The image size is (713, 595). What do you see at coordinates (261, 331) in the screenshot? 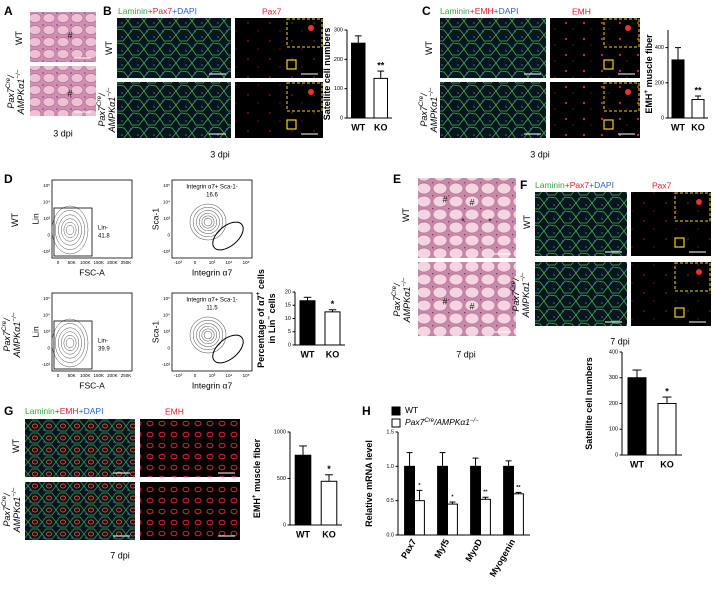
I see `text-segment: Percentage of α7` at bounding box center [261, 331].